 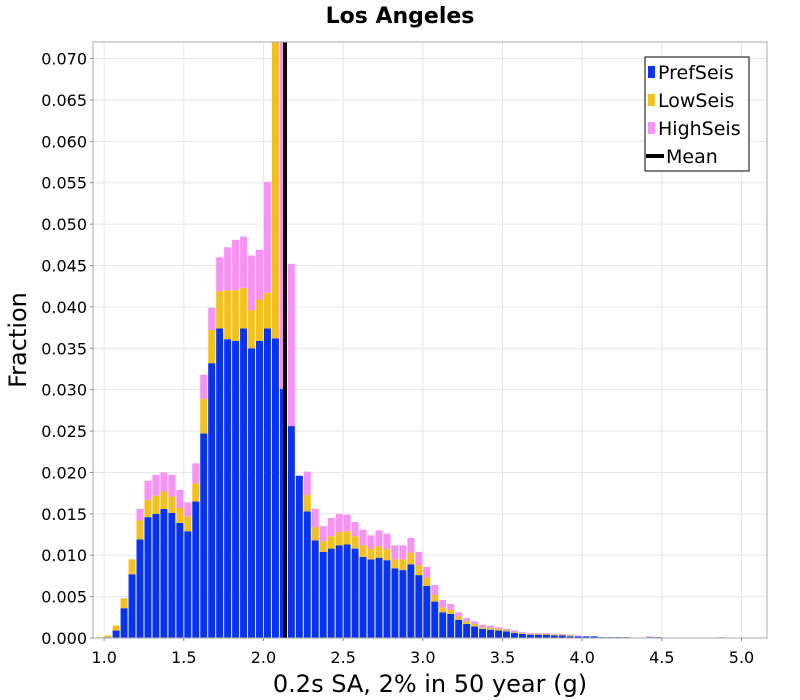 What do you see at coordinates (651, 128) in the screenshot?
I see `legend-swatch-highseis` at bounding box center [651, 128].